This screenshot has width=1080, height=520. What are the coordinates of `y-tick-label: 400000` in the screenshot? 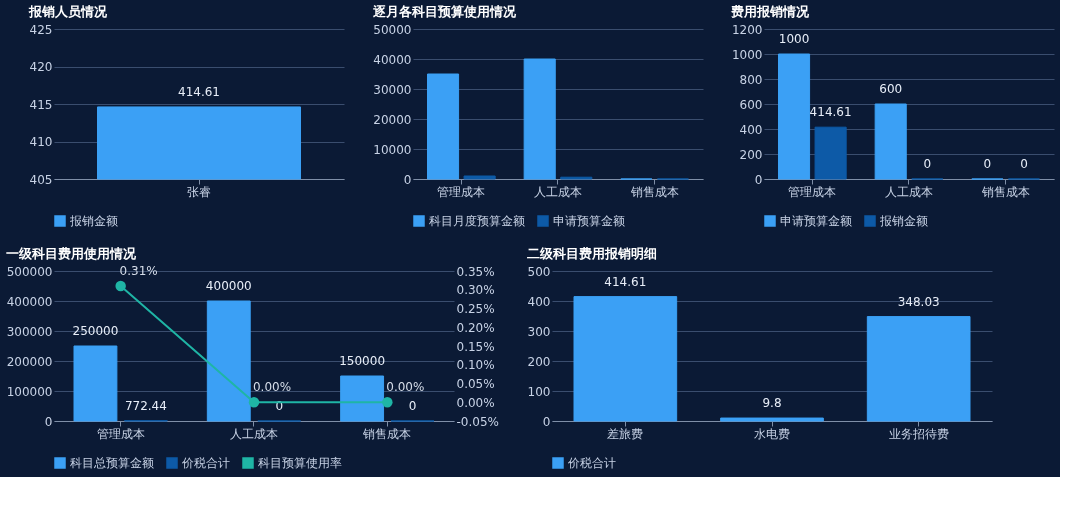 It's located at (29, 301).